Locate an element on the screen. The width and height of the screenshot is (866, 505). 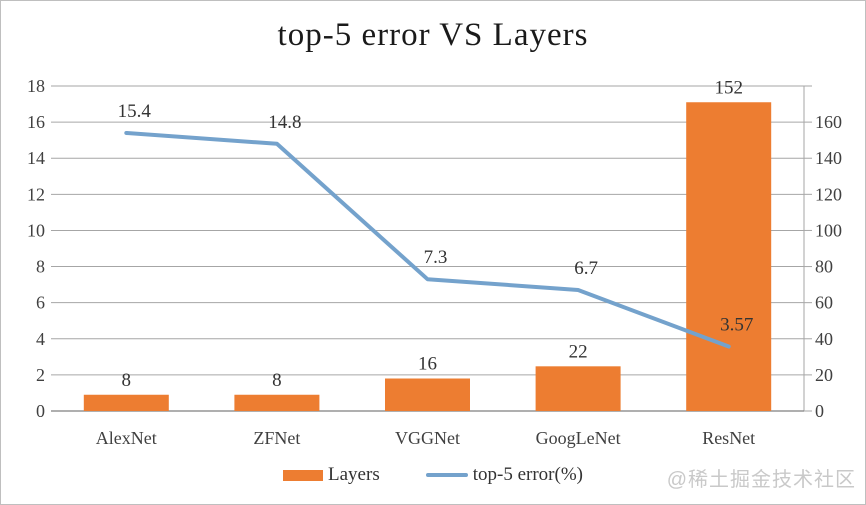
bar-ZFNet is located at coordinates (277, 402).